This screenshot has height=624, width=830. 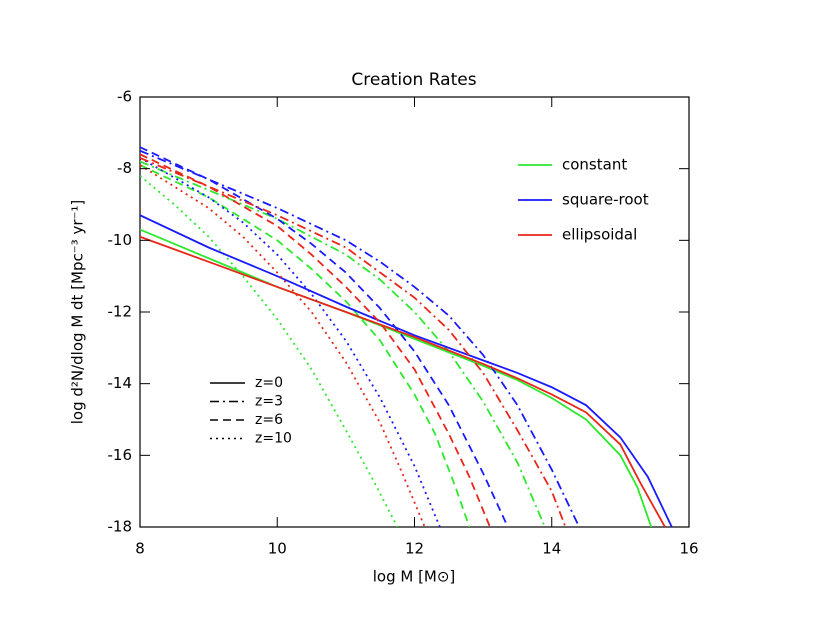 I want to click on y-tick-label: -8, so click(x=124, y=168).